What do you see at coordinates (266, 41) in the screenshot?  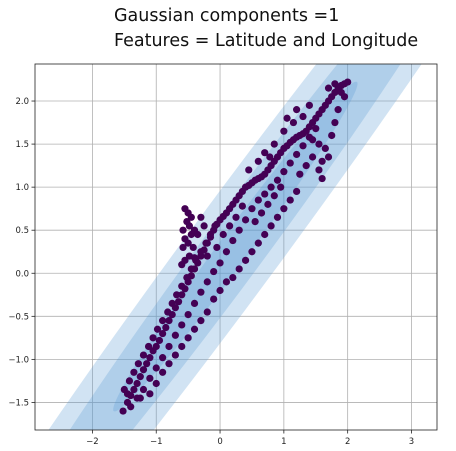 I see `title-line-2: Features = Latitude and Longitude` at bounding box center [266, 41].